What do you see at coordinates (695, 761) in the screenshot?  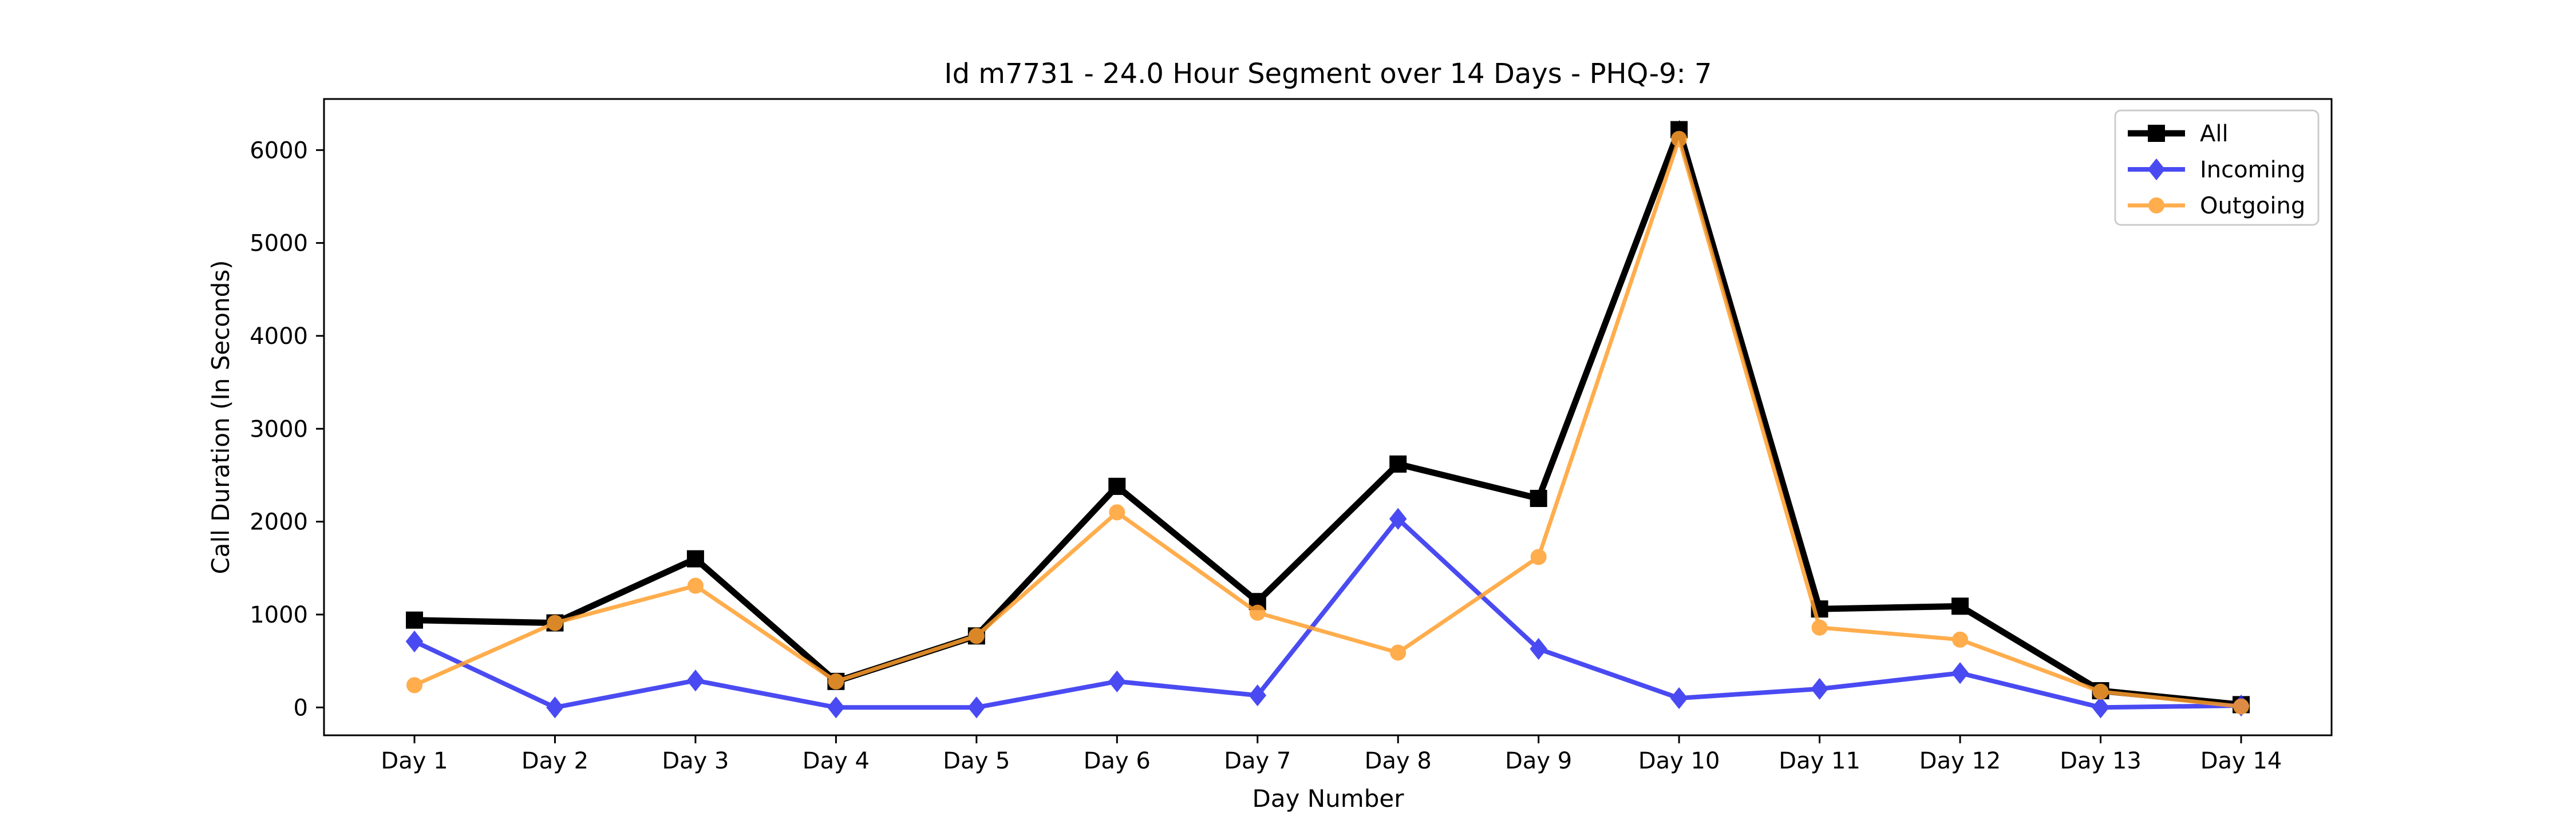 I see `x-tick-label: Day 3` at bounding box center [695, 761].